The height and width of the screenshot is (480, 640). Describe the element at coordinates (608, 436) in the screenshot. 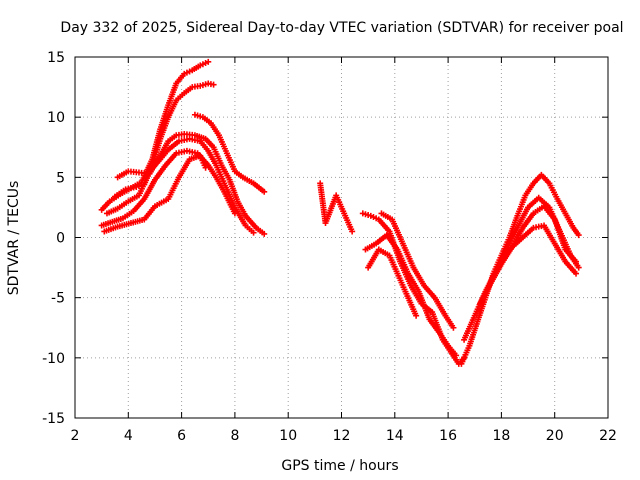

I see `x-tick-label: 22` at that location.